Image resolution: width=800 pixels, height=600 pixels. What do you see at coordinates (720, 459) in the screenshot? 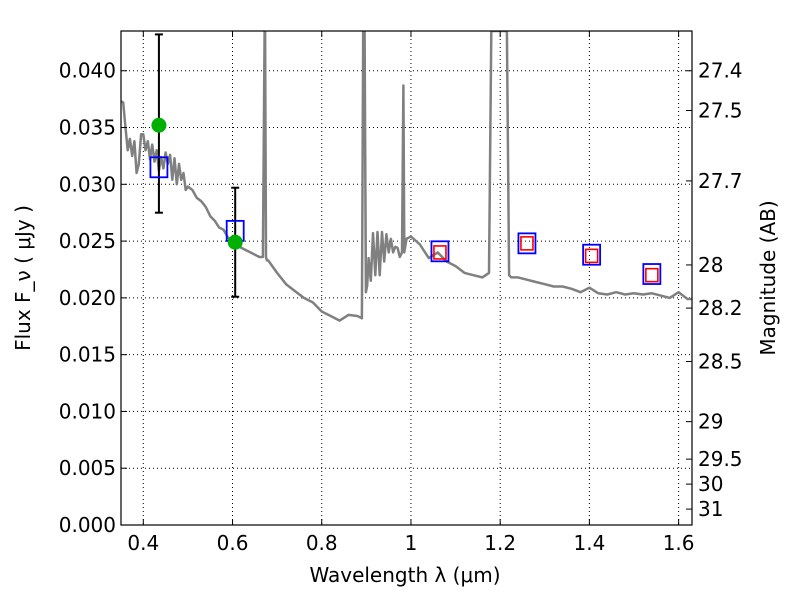
I see `right-tick-label: 29.5` at bounding box center [720, 459].